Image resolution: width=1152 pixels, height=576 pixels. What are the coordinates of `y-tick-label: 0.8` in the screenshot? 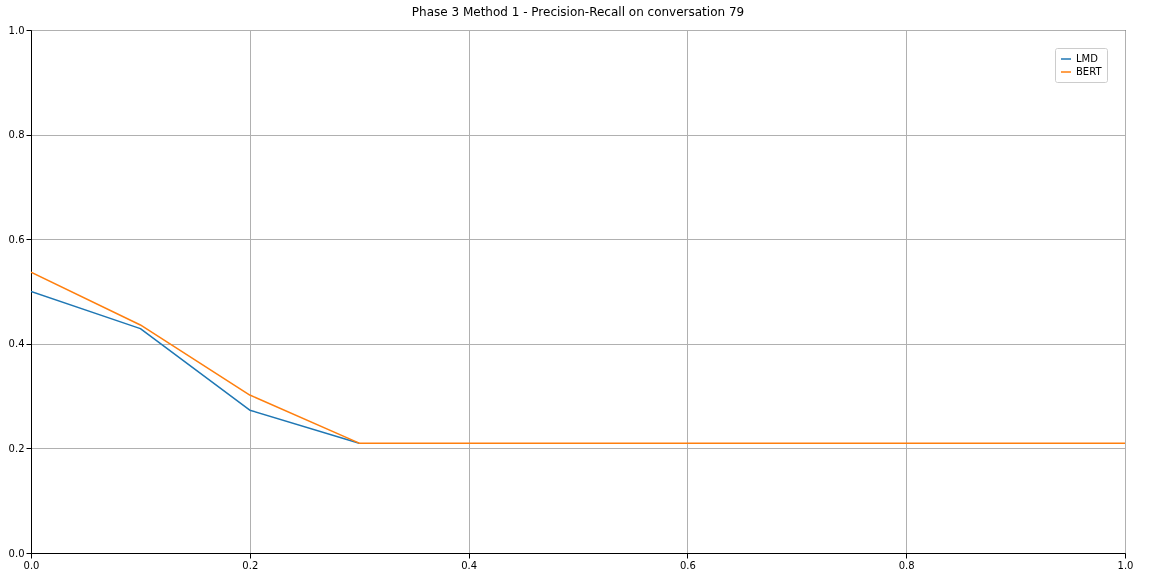 It's located at (16, 135).